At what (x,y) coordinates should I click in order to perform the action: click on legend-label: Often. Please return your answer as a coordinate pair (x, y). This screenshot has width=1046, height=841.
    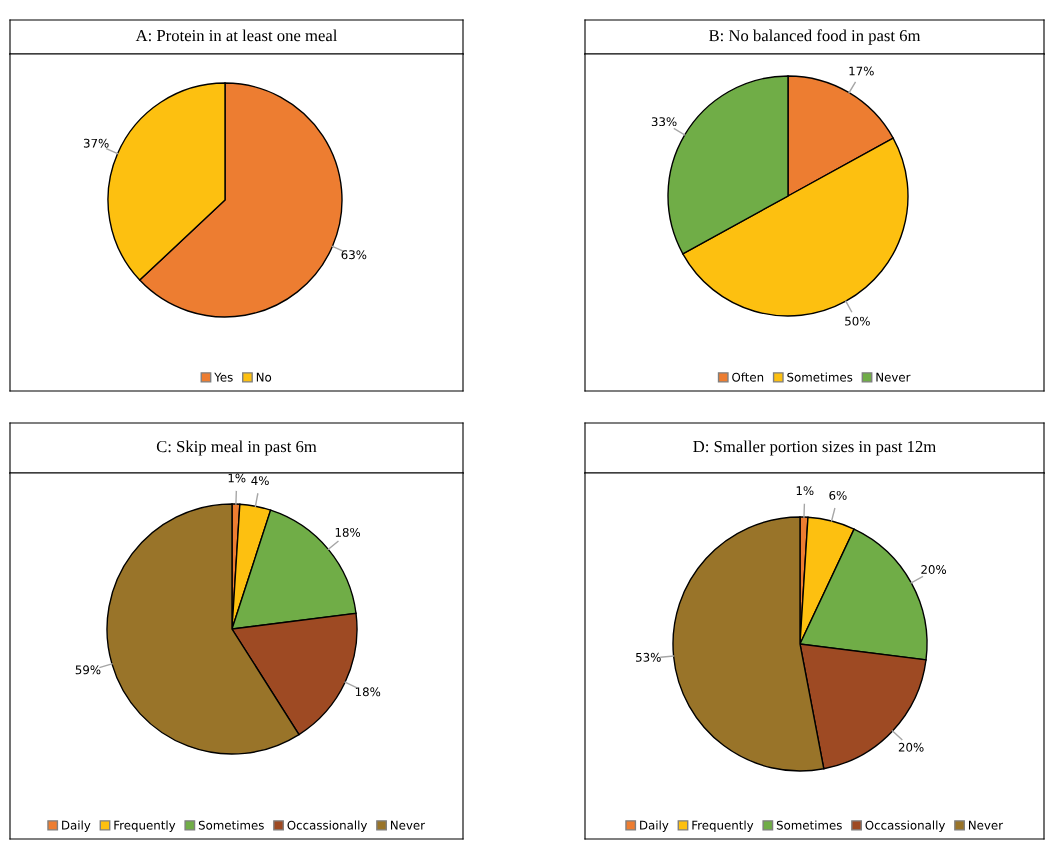
    Looking at the image, I should click on (748, 377).